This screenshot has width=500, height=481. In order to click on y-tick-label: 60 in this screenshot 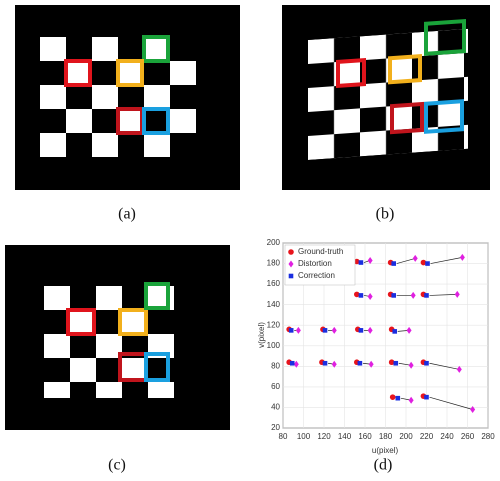, I will do `click(275, 386)`.